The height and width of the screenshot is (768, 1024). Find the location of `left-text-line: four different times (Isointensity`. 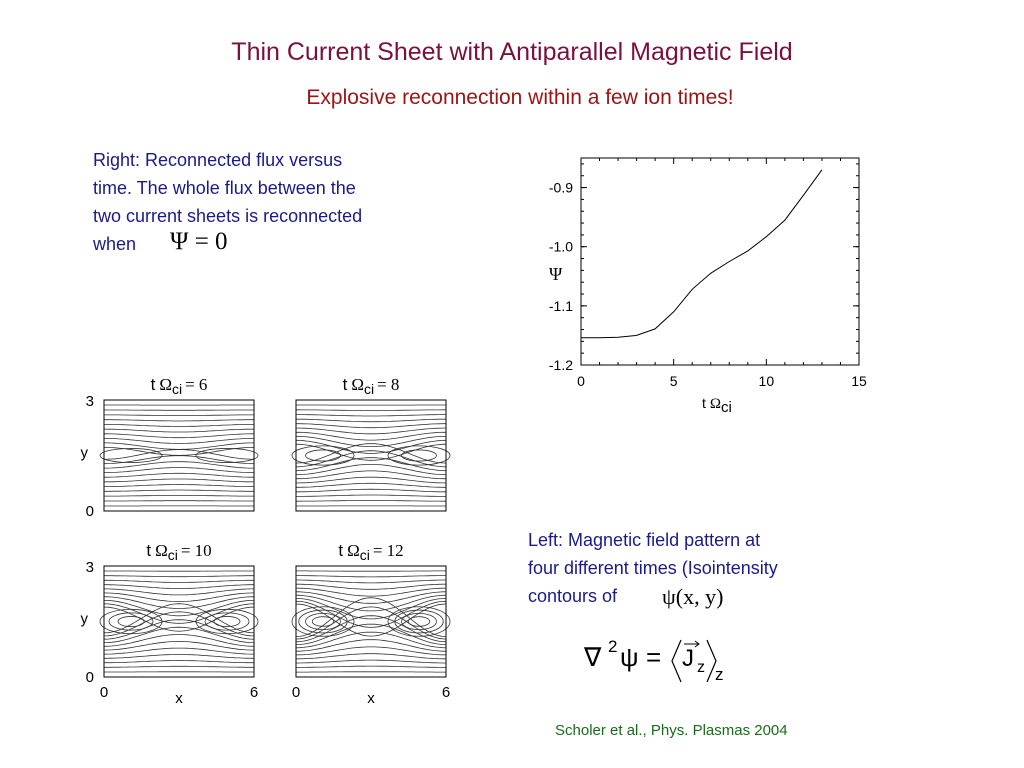

left-text-line: four different times (Isointensity is located at coordinates (653, 568).